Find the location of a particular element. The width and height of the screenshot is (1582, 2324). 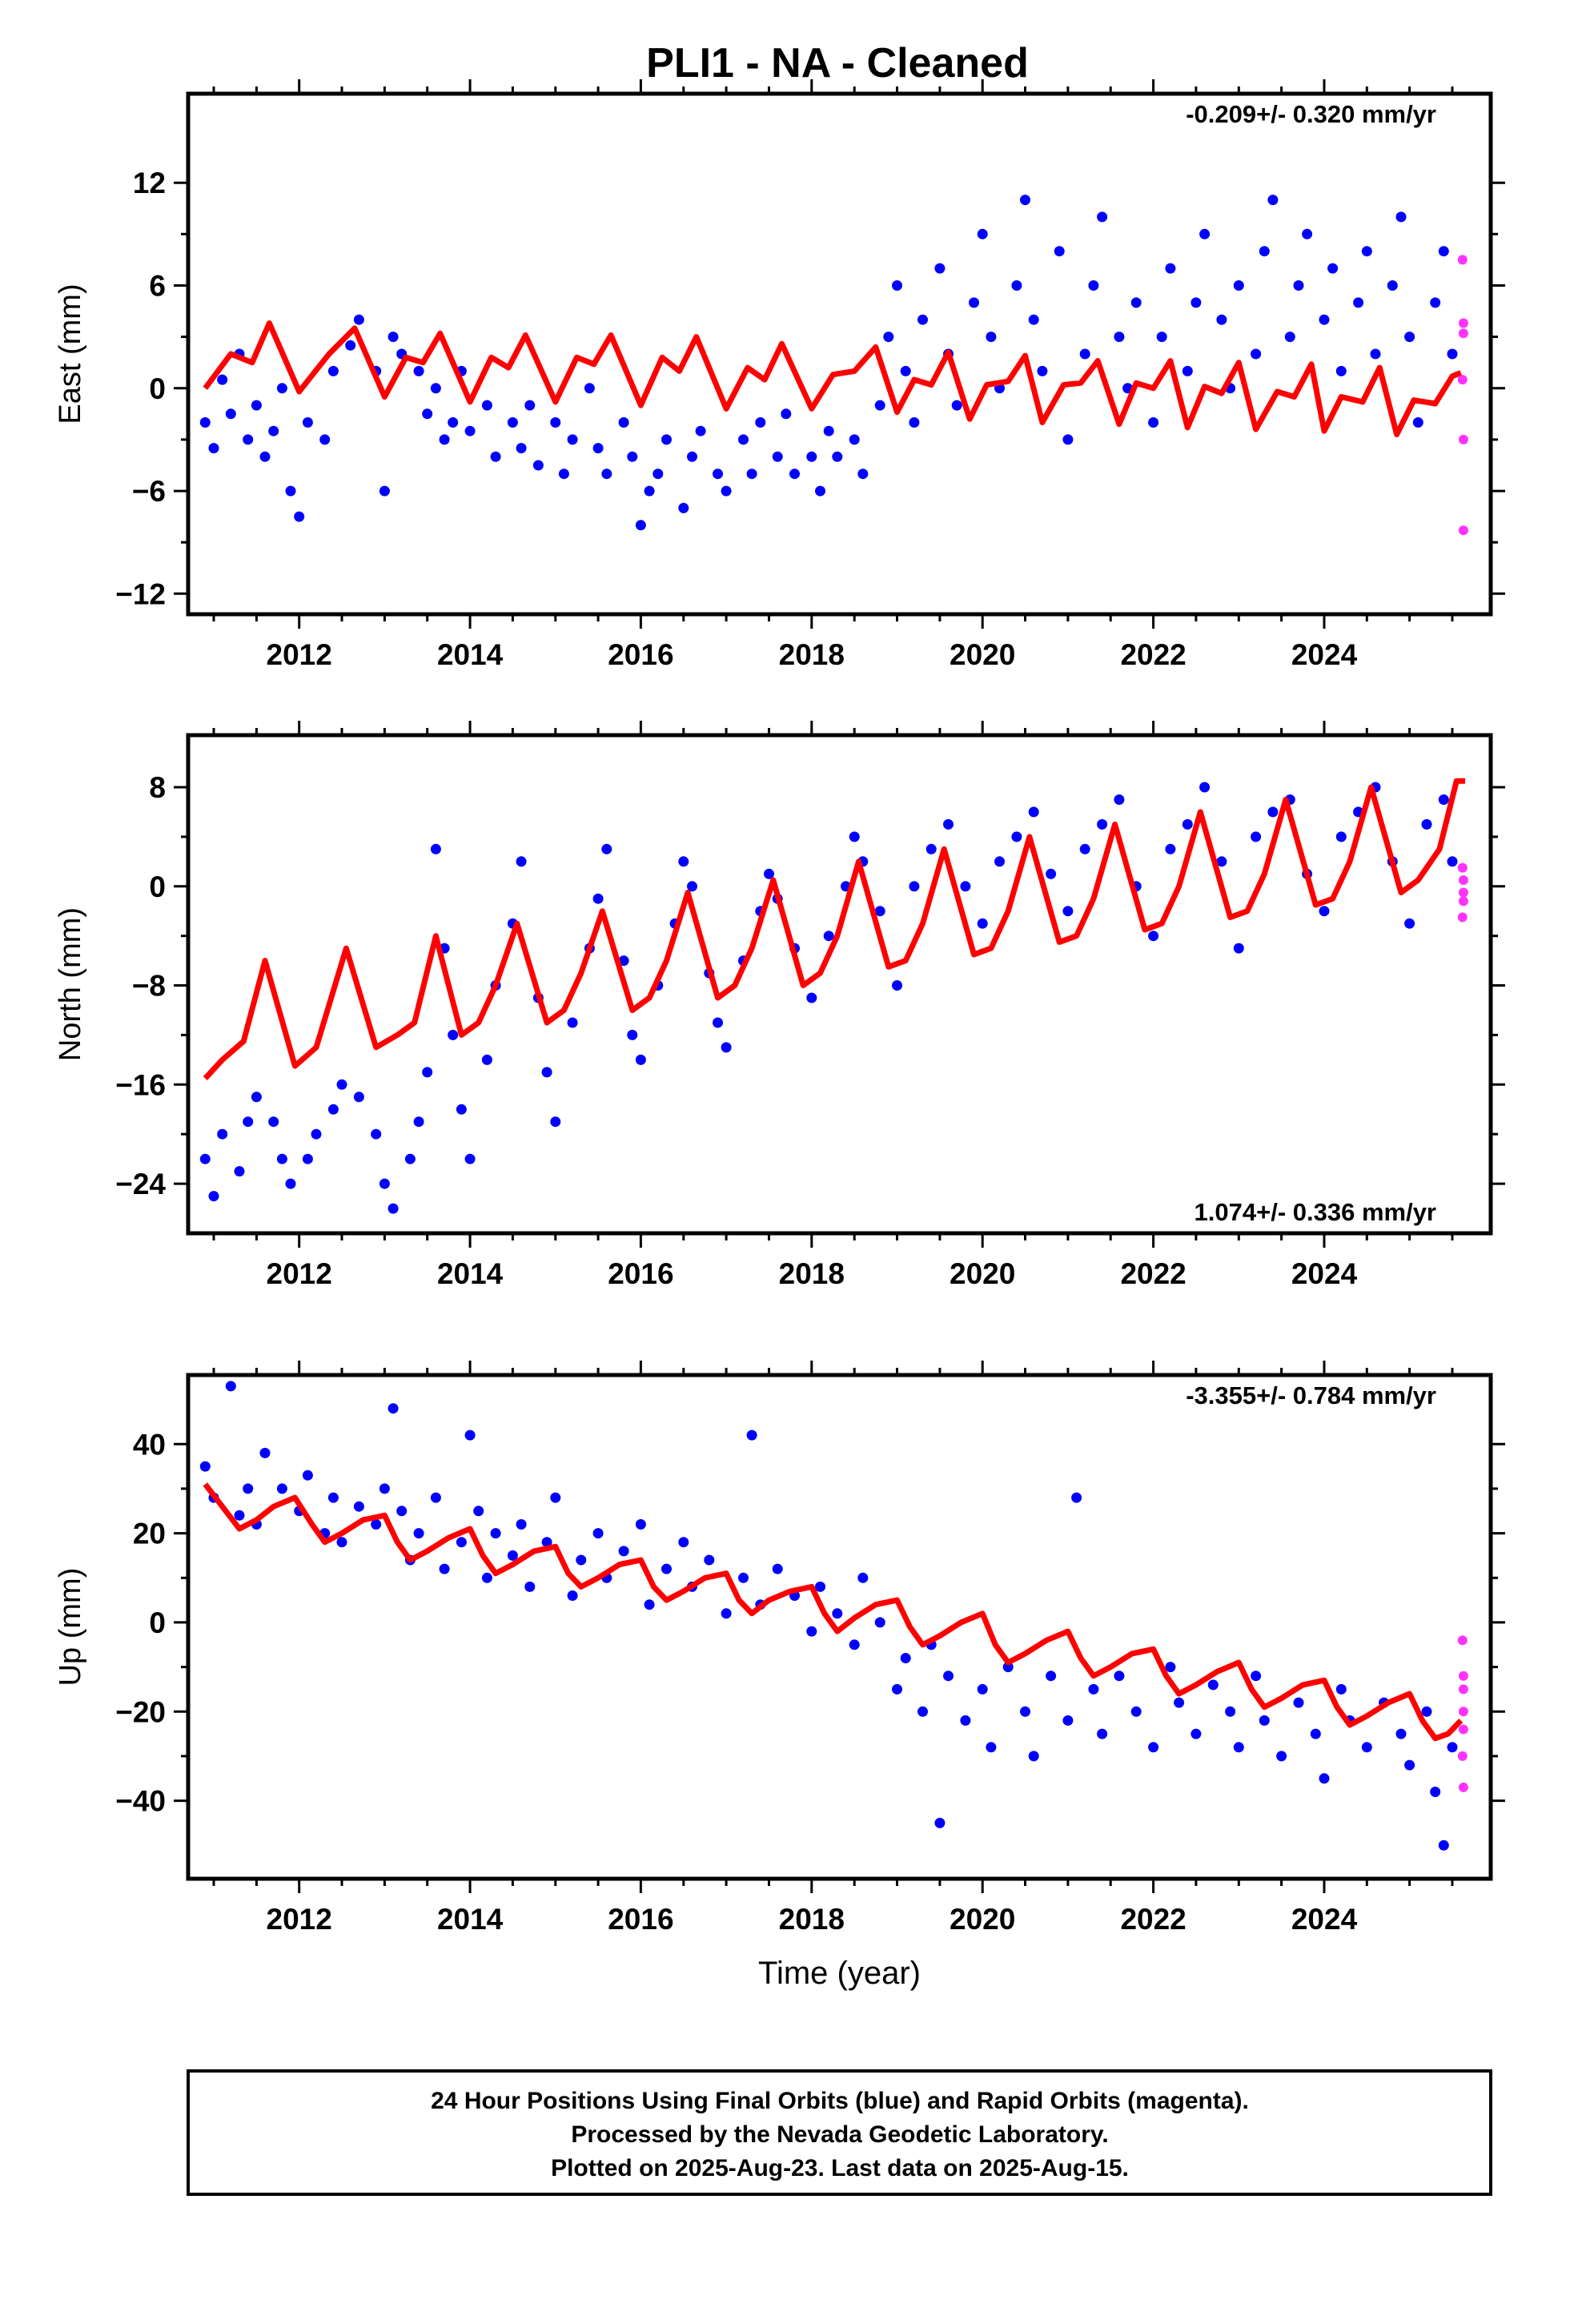

x-axis-label: Time (year) is located at coordinates (840, 1973).